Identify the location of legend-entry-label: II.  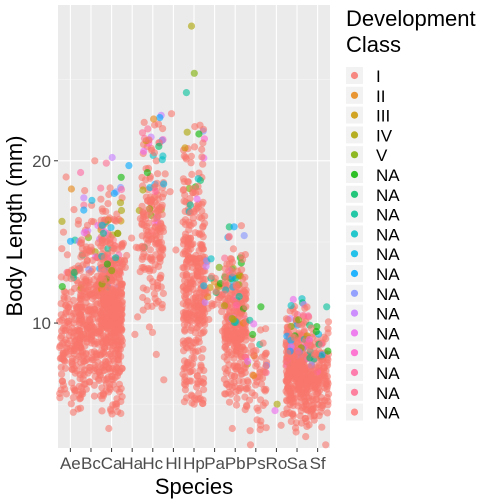
(380, 96).